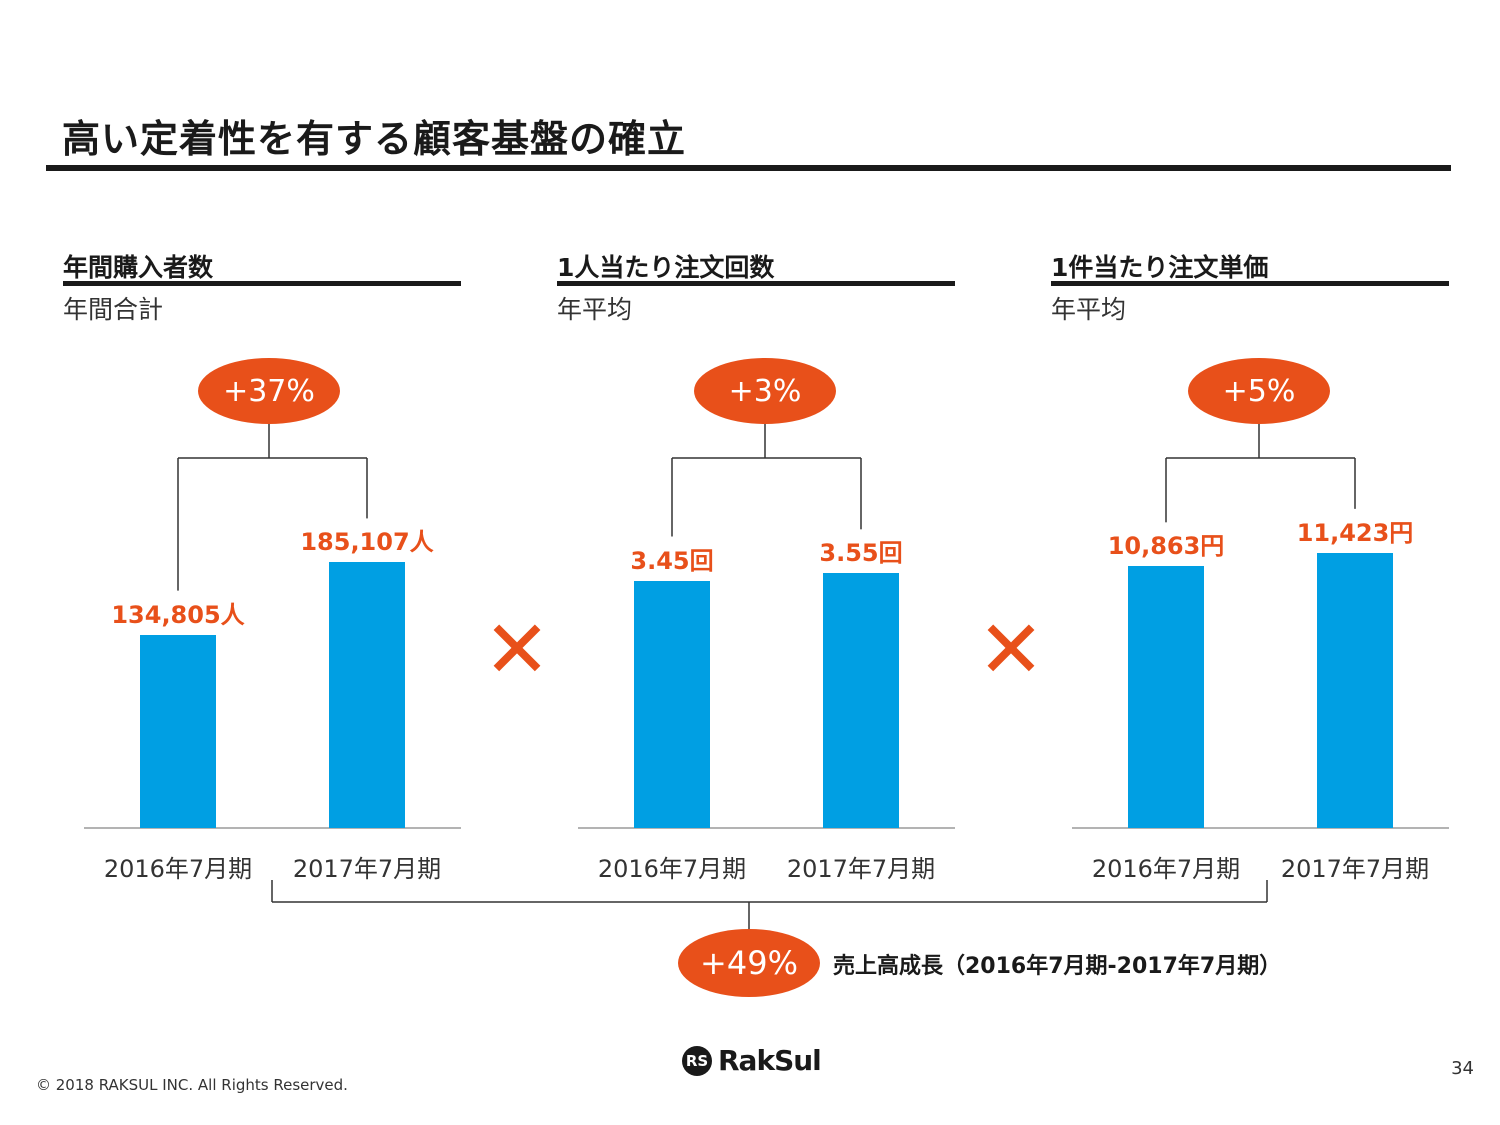 This screenshot has width=1500, height=1125. I want to click on value-label-frequency-2017: 3.55回, so click(861, 553).